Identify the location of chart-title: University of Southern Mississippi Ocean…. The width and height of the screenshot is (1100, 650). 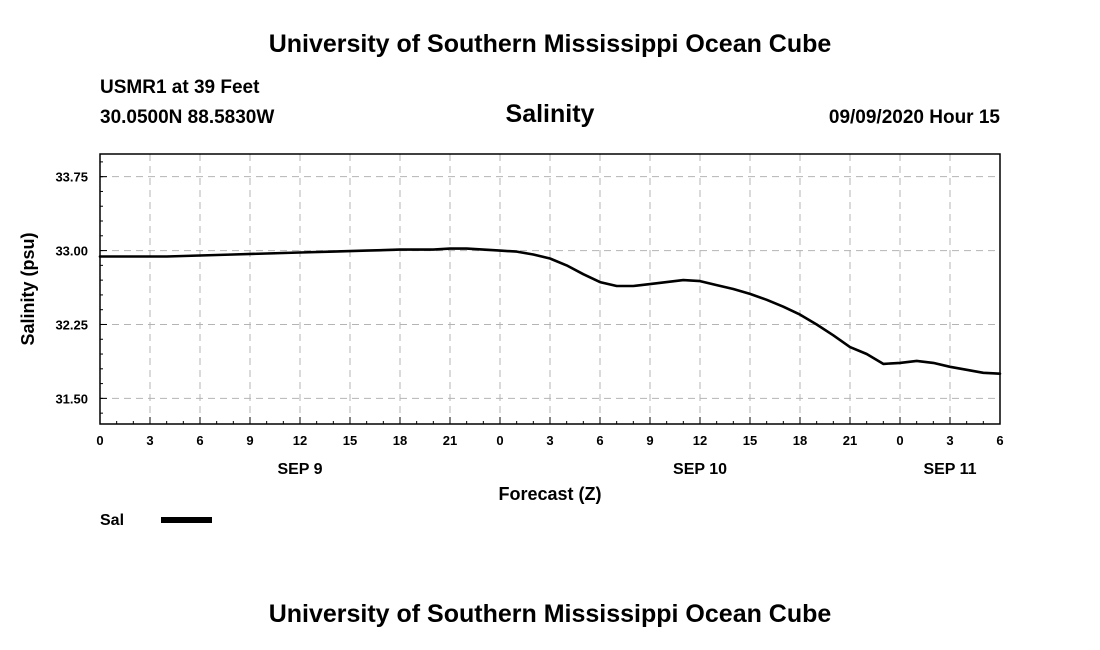
(550, 44).